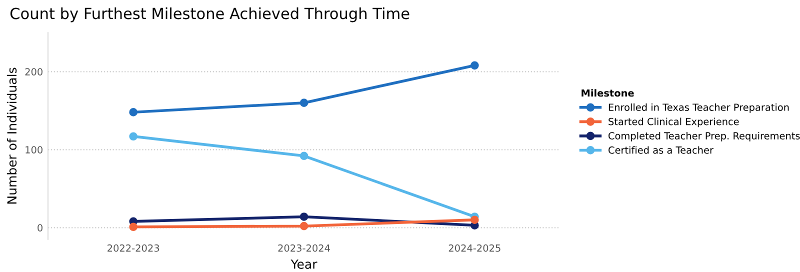 This screenshot has height=272, width=800. What do you see at coordinates (673, 123) in the screenshot?
I see `legend-label: Started Clinical Experience` at bounding box center [673, 123].